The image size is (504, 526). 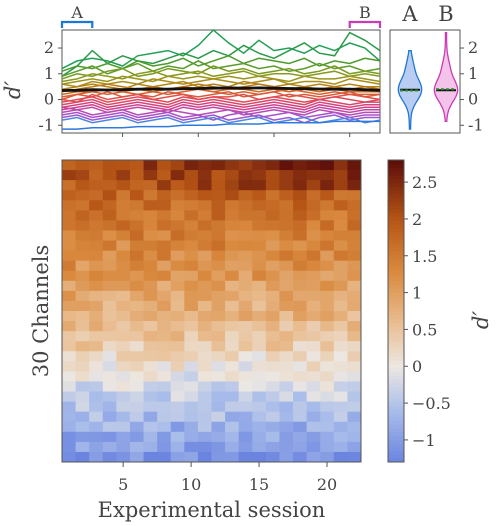 I want to click on colorbar-frame, so click(x=396, y=311).